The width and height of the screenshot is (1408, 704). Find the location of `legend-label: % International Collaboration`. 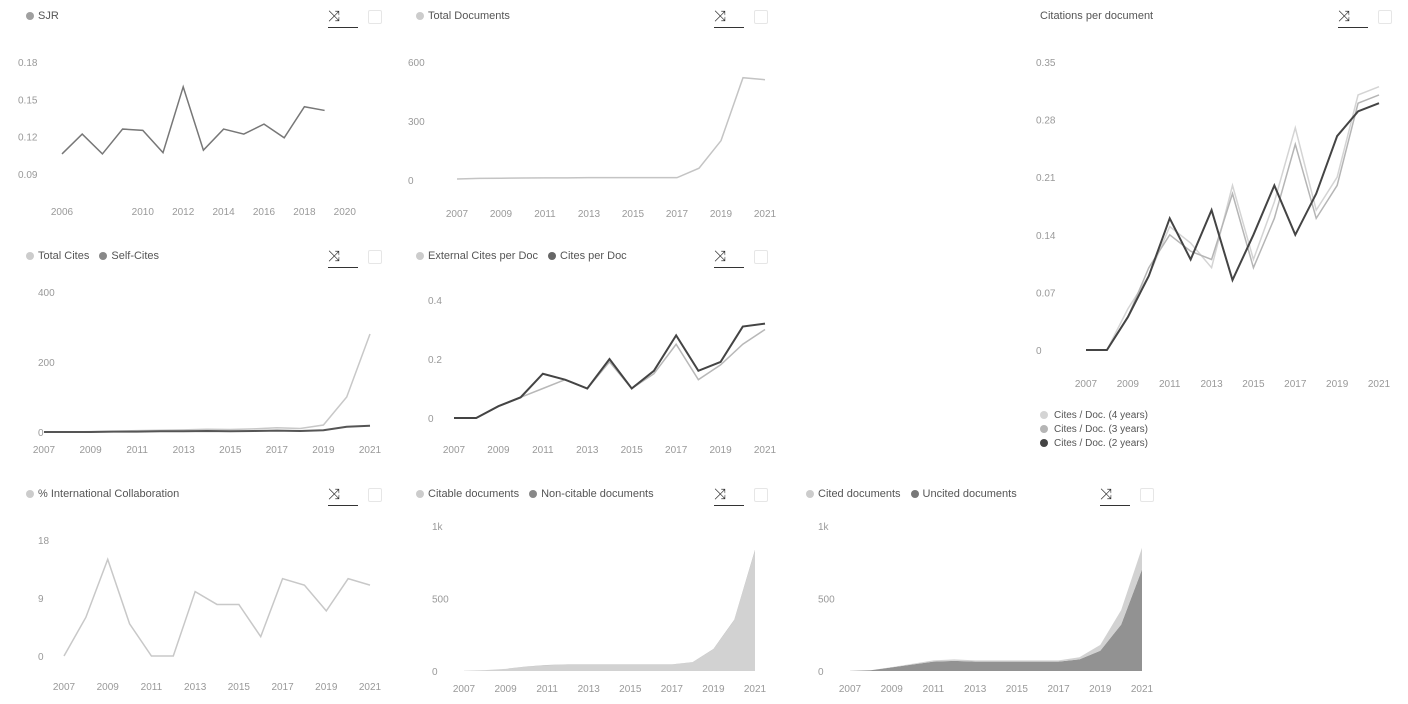

legend-label: % International Collaboration is located at coordinates (109, 494).